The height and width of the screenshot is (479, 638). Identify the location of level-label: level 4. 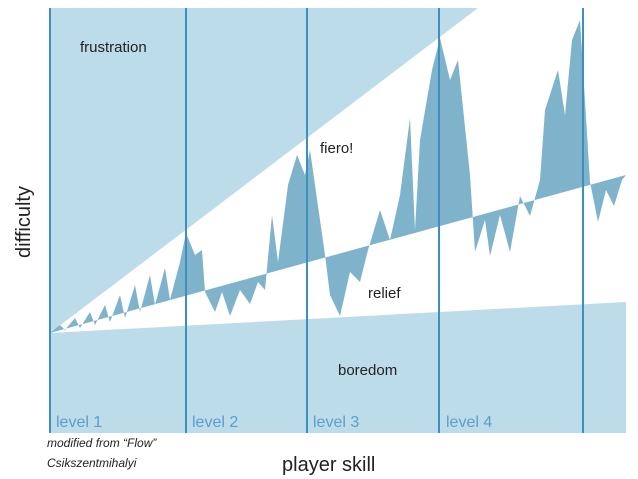
(469, 422).